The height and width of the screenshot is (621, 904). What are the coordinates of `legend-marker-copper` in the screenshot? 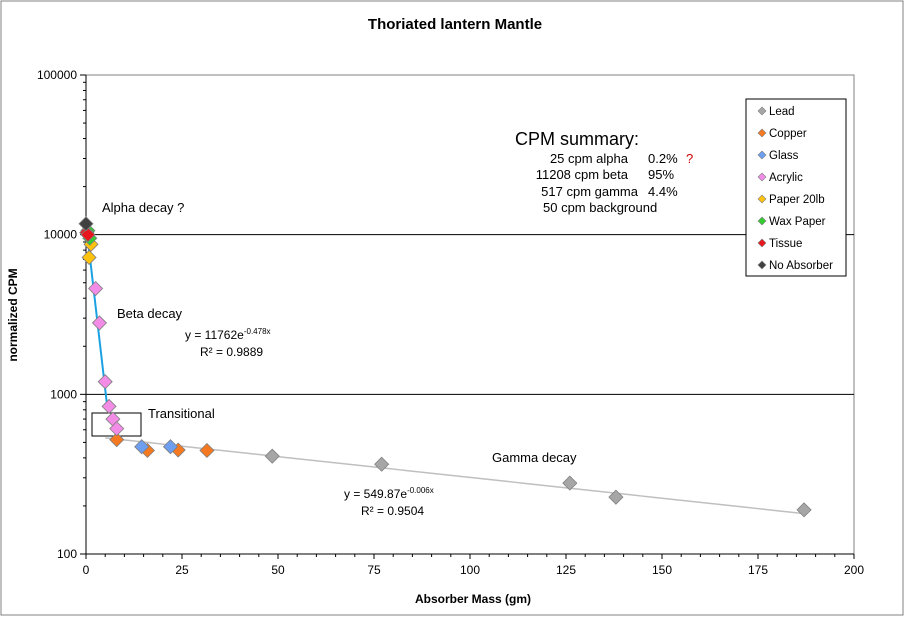 It's located at (762, 133).